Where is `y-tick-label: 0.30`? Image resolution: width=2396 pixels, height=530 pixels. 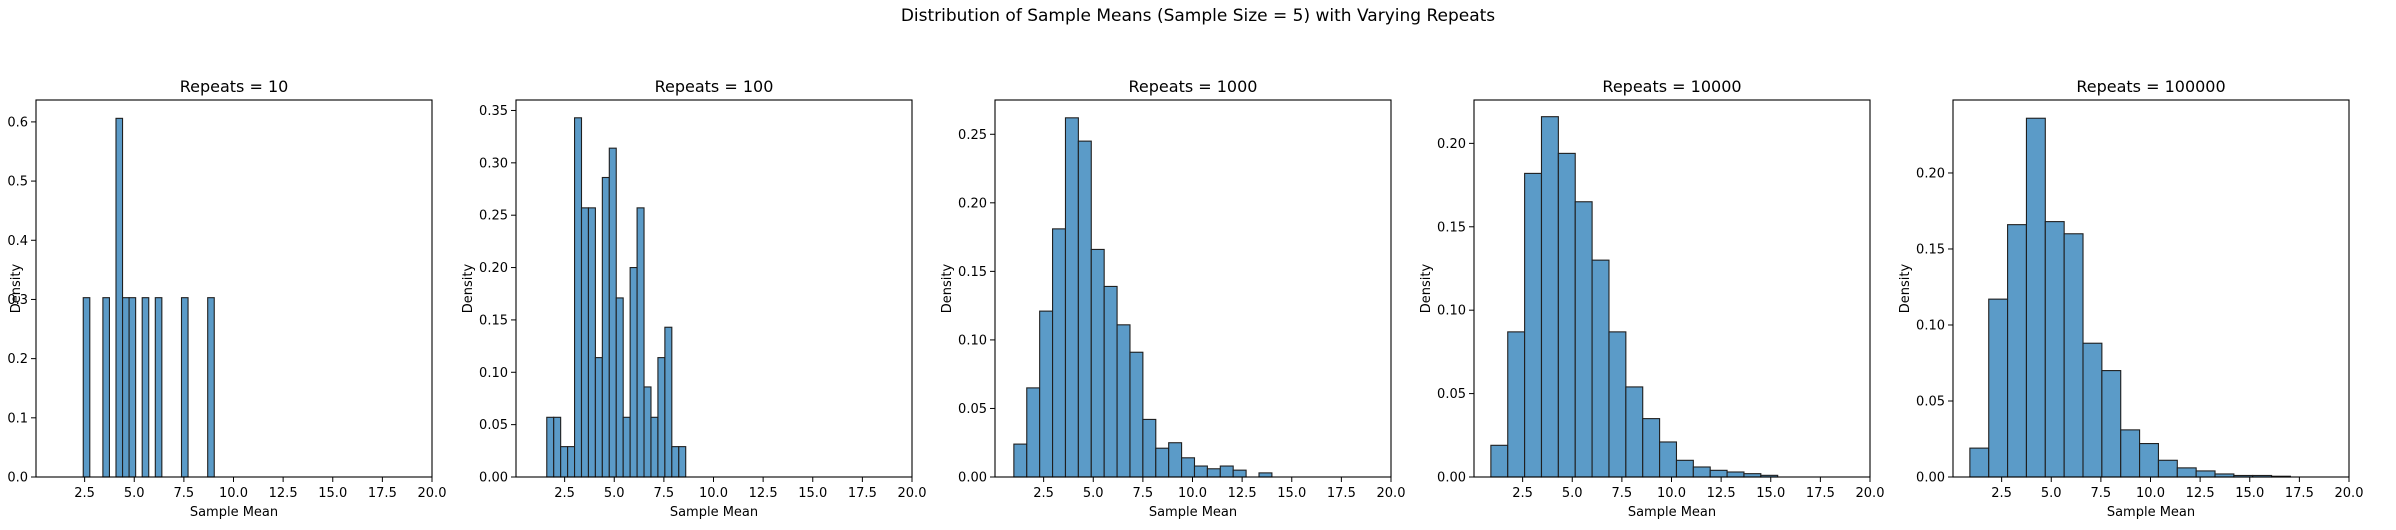
y-tick-label: 0.30 is located at coordinates (493, 163).